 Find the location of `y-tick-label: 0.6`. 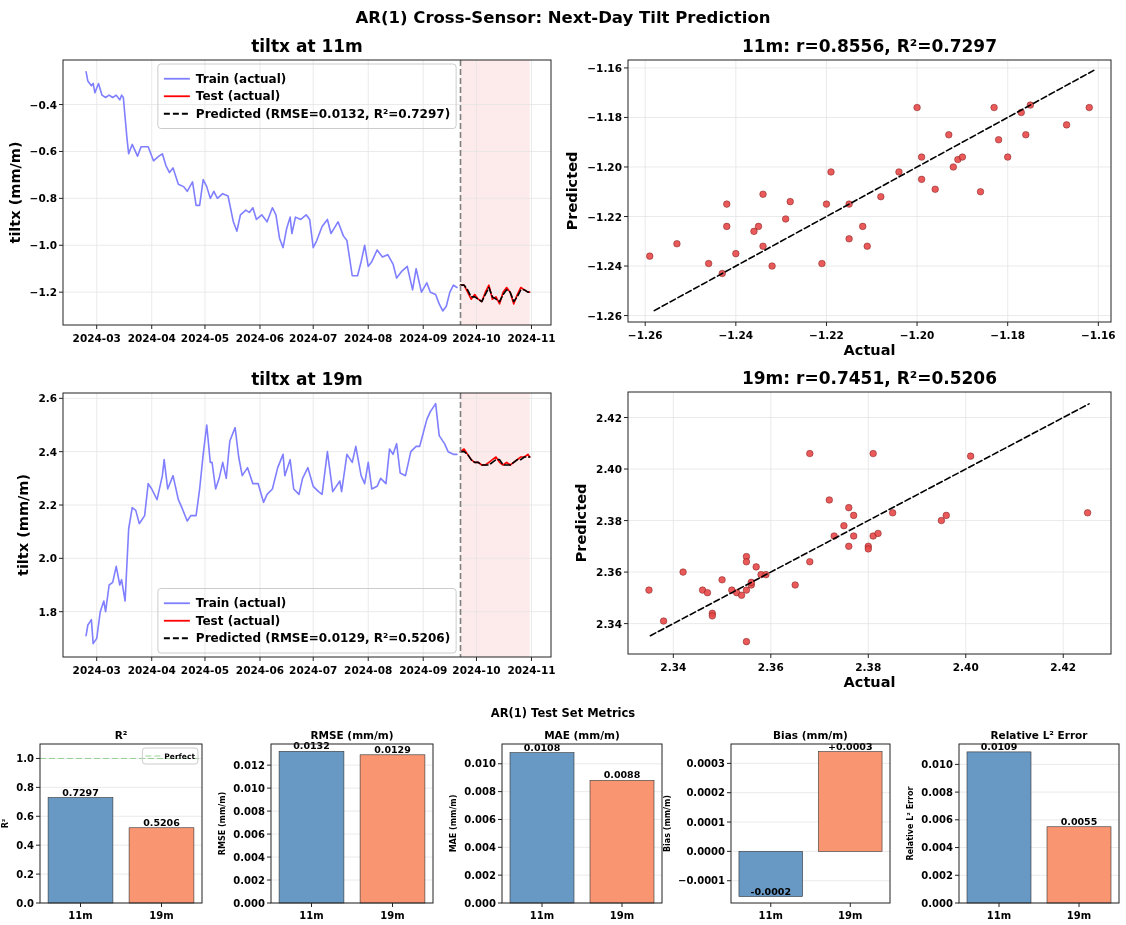

y-tick-label: 0.6 is located at coordinates (25, 816).